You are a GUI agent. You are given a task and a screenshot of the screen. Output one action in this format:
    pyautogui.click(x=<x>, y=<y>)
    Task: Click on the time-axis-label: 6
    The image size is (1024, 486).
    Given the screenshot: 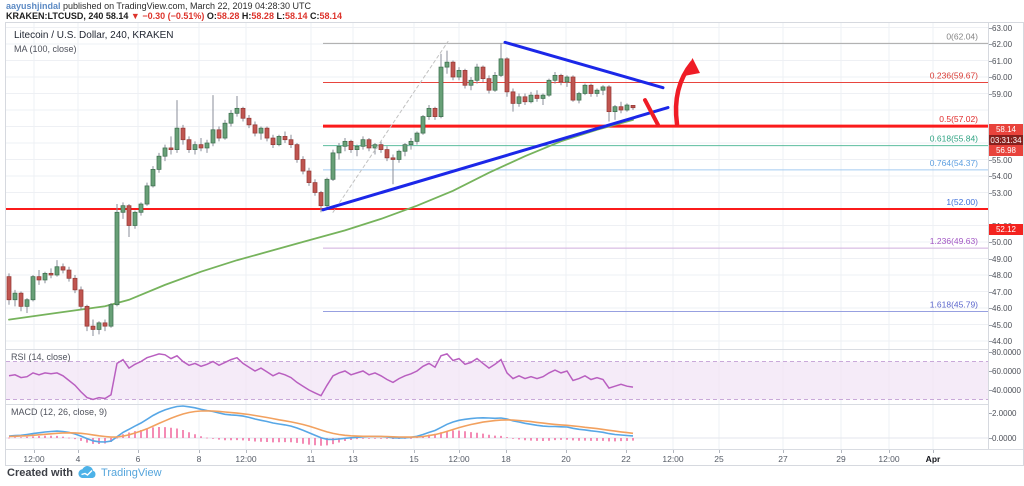 What is the action you would take?
    pyautogui.click(x=138, y=459)
    